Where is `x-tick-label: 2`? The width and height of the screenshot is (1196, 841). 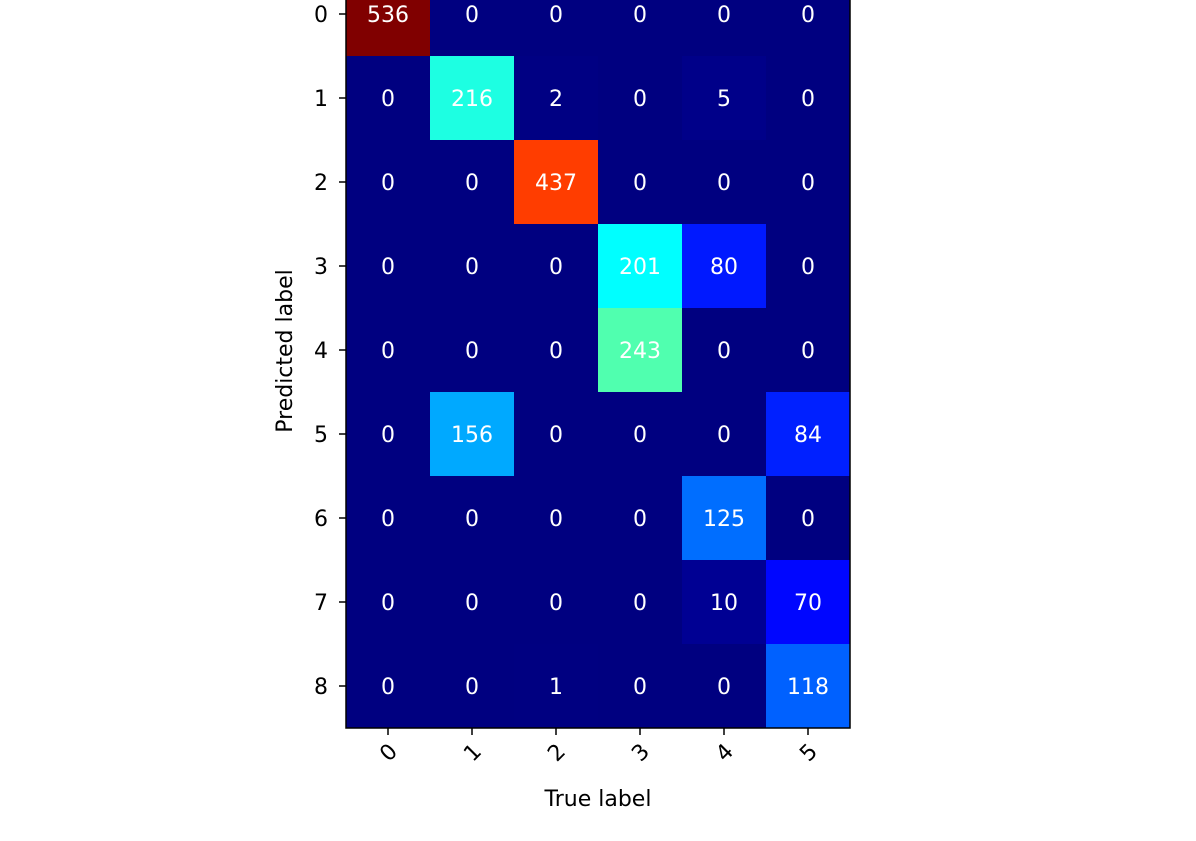 x-tick-label: 2 is located at coordinates (557, 753).